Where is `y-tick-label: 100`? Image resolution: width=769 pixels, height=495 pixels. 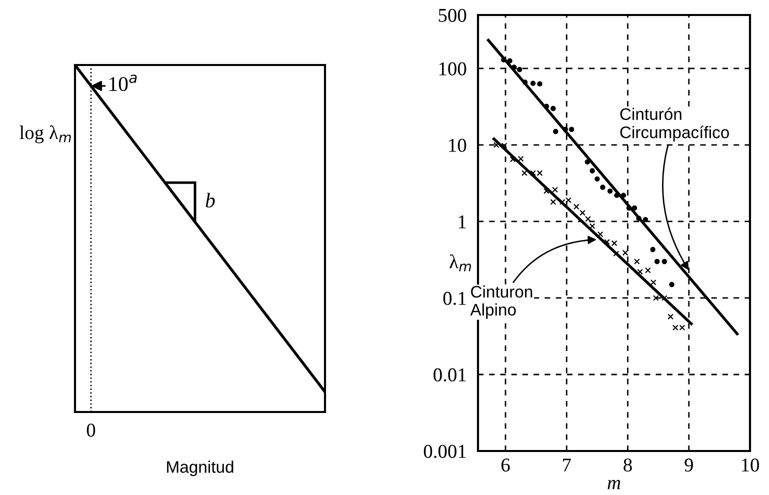
y-tick-label: 100 is located at coordinates (452, 69).